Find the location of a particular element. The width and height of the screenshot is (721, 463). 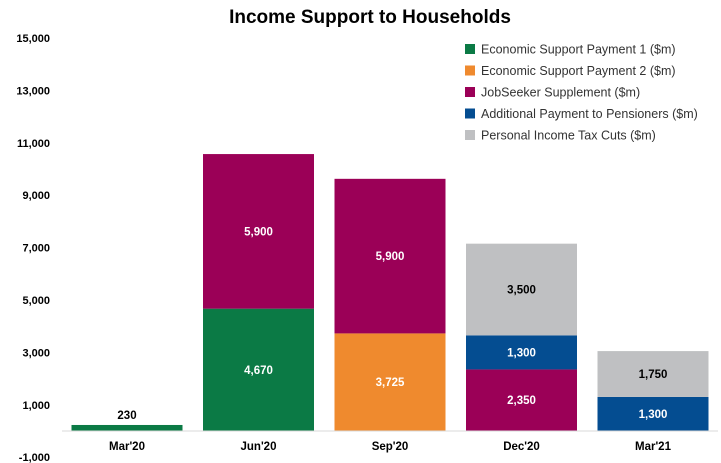

legend-label: Economic Support Payment 1 ($m) is located at coordinates (578, 50).